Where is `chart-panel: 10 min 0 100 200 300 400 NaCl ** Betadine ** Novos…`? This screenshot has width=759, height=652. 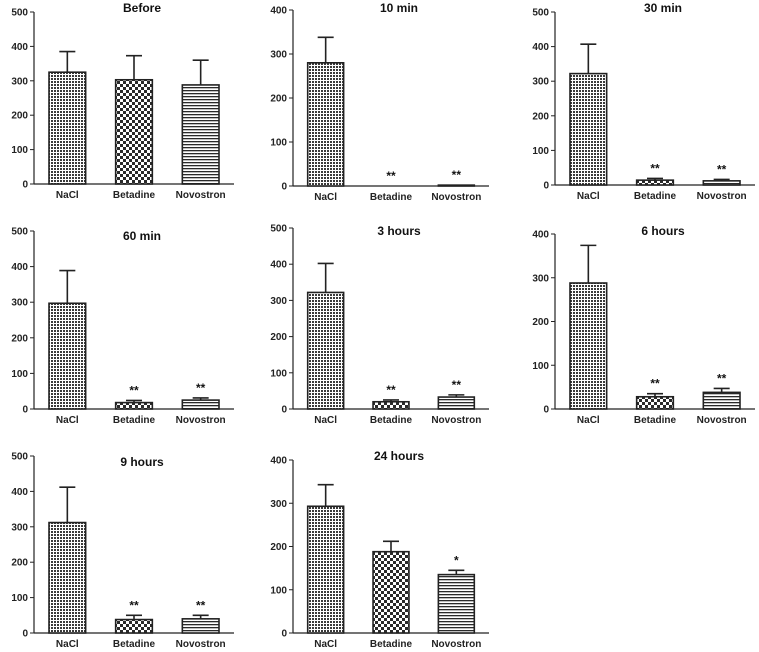
chart-panel: 10 min 0 100 200 300 400 NaCl ** Betadine ** Novos… is located at coordinates (379, 102).